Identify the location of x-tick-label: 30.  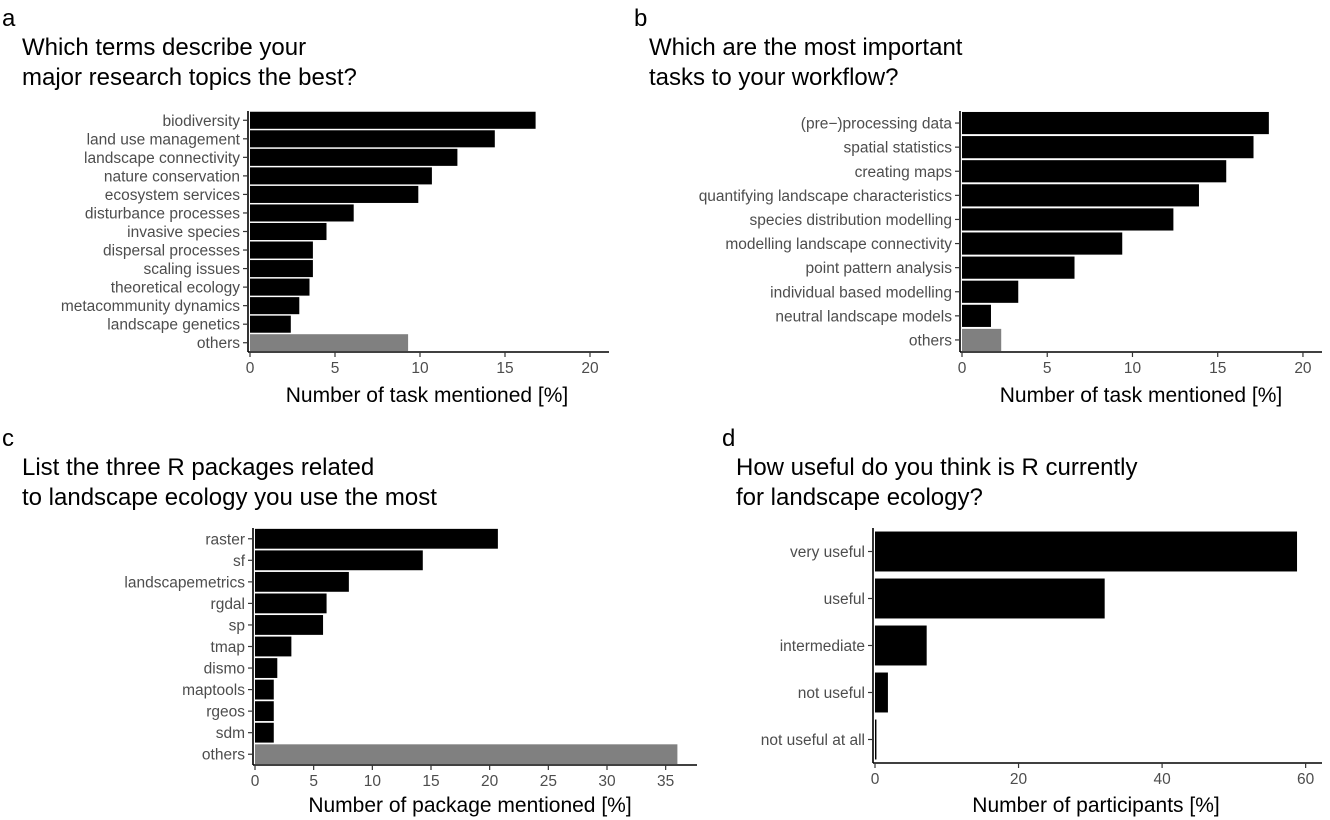
(607, 781).